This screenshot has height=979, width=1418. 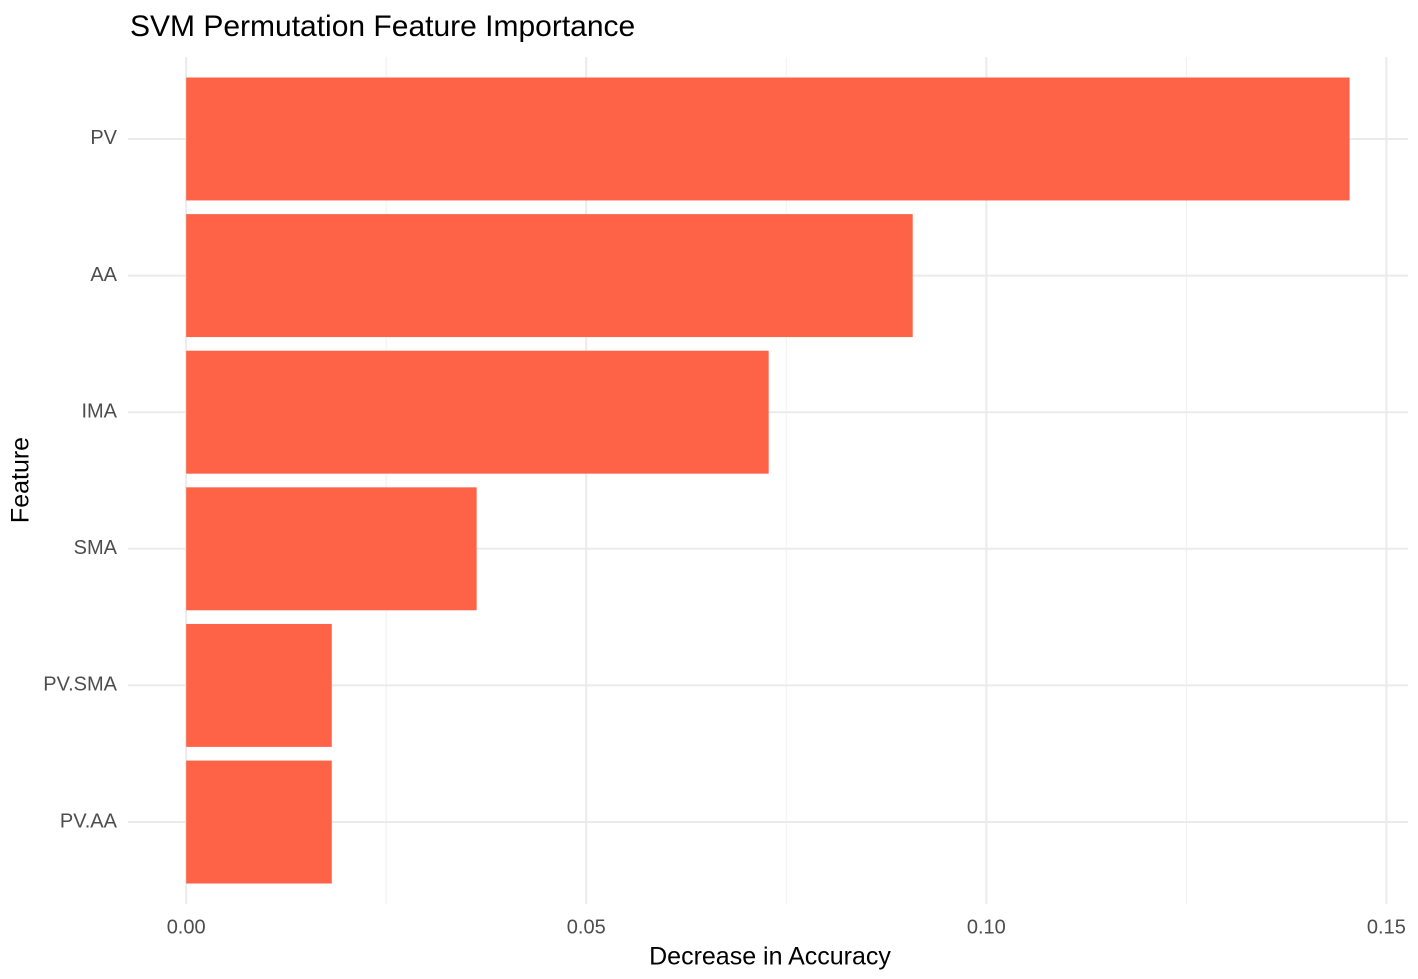 What do you see at coordinates (770, 957) in the screenshot?
I see `x-axis-label: Decrease in Accuracy` at bounding box center [770, 957].